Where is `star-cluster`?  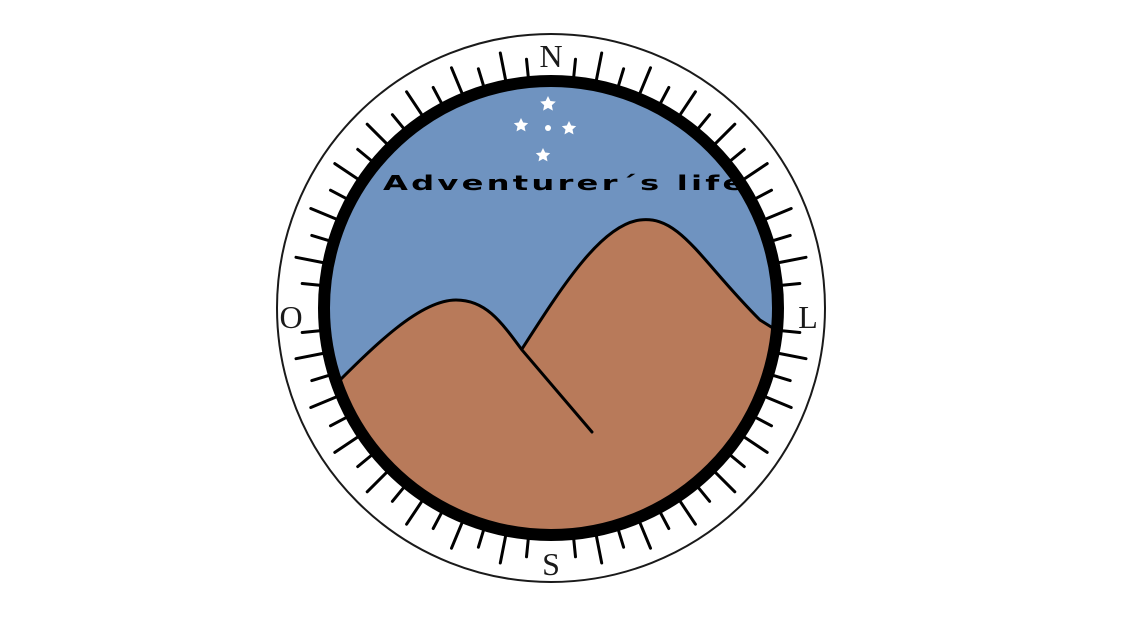
star-cluster is located at coordinates (545, 129).